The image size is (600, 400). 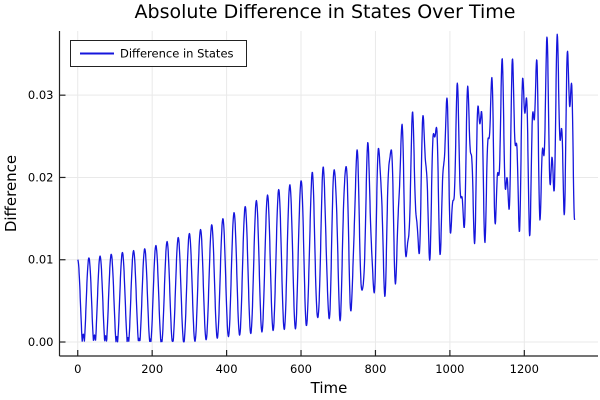 I want to click on x-tick-label: 0, so click(x=77, y=369).